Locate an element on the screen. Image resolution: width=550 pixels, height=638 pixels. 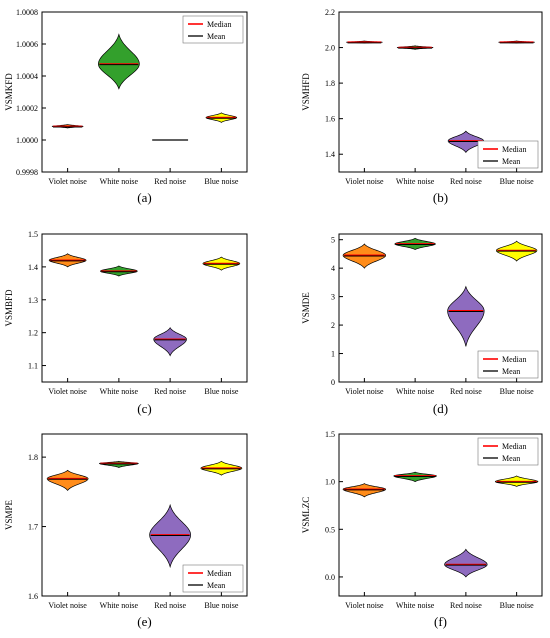
y-tick-label: 5 is located at coordinates (333, 240).